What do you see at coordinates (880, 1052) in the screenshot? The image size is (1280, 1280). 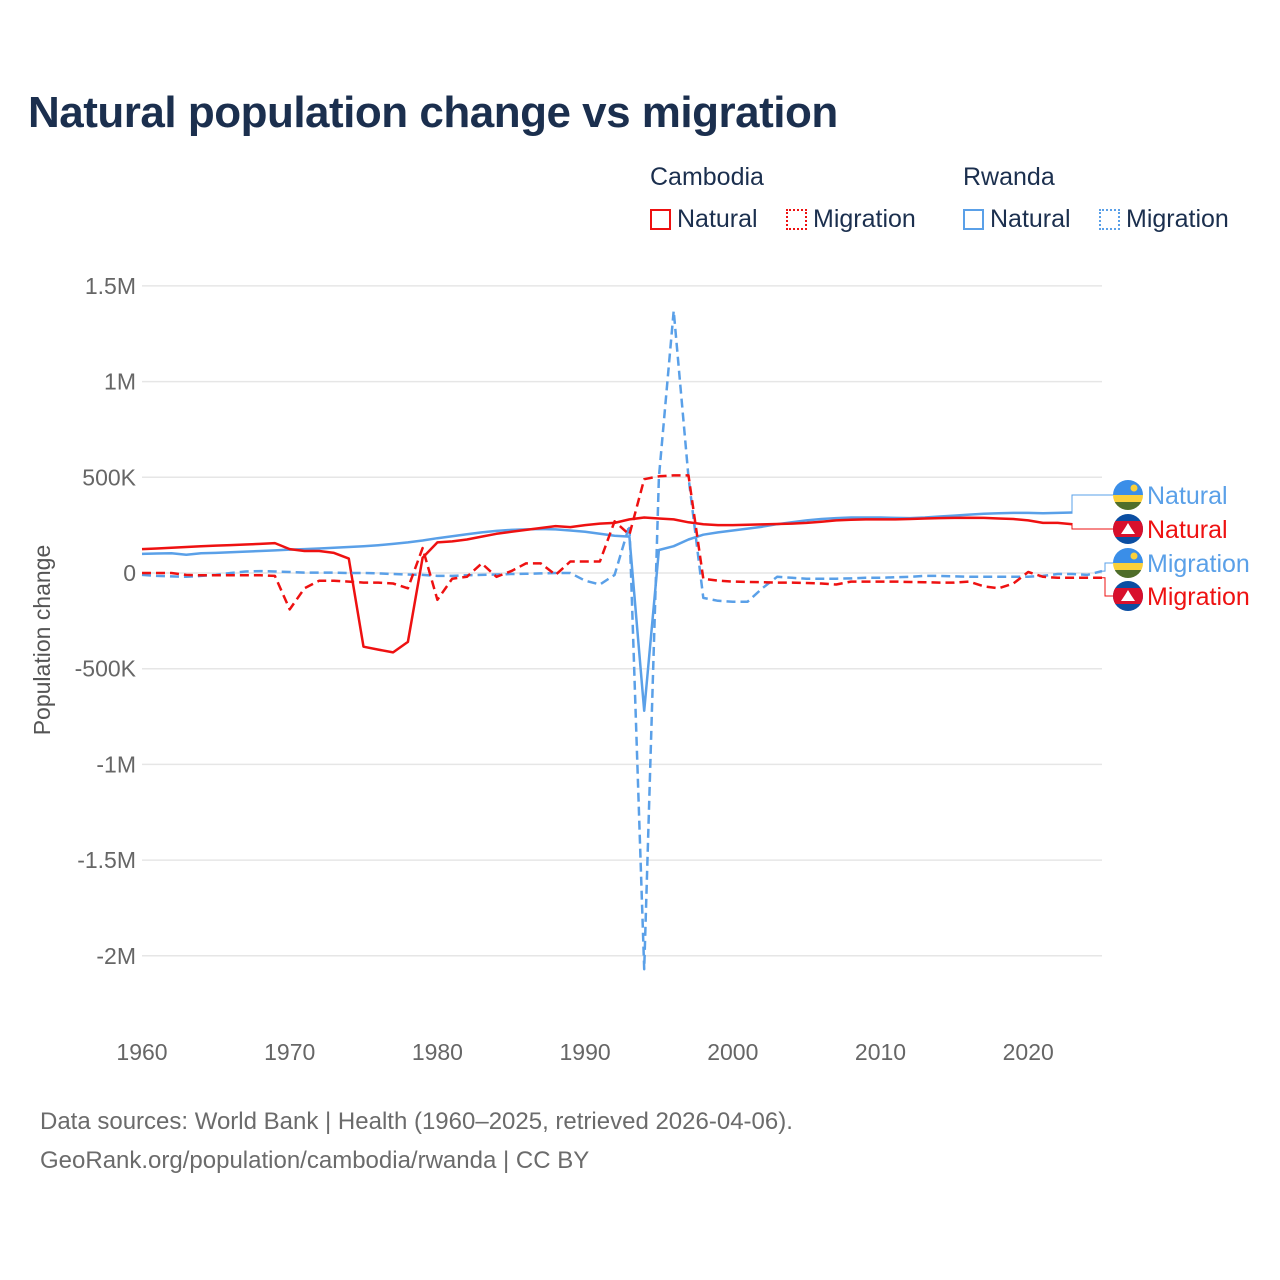 I see `x-tick-label: 2010` at bounding box center [880, 1052].